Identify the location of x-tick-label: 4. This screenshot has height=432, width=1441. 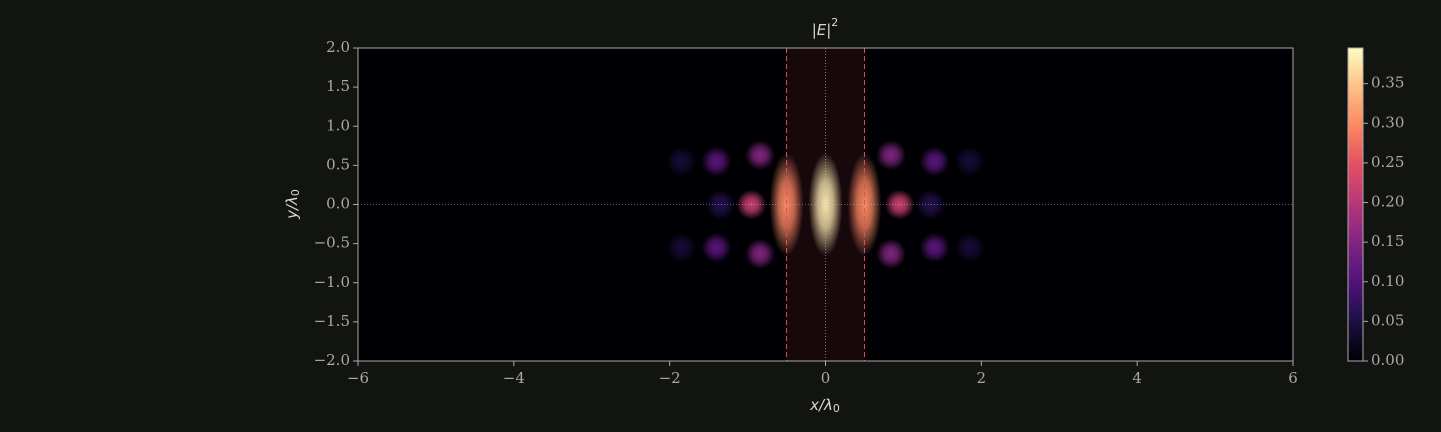
(1137, 378).